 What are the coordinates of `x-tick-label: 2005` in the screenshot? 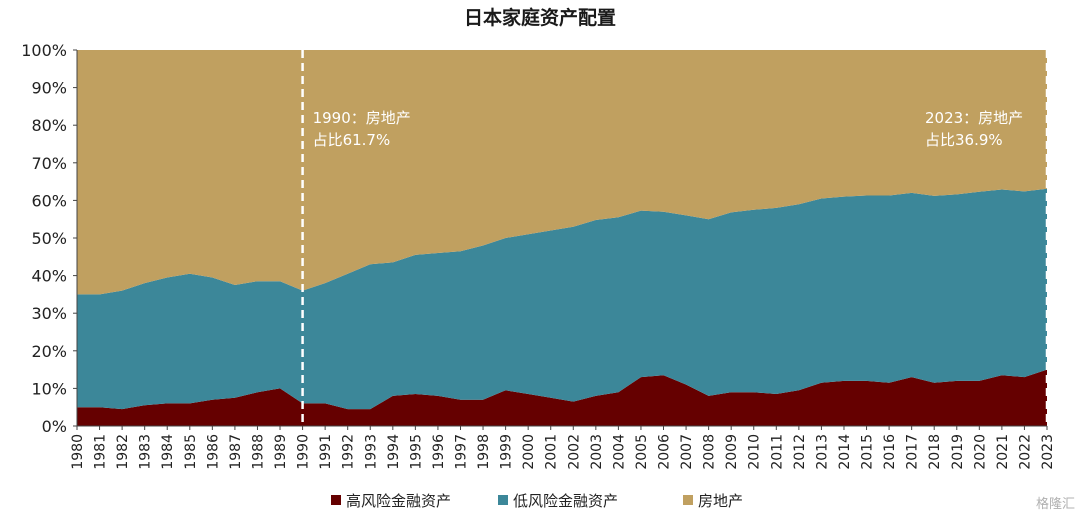 It's located at (642, 452).